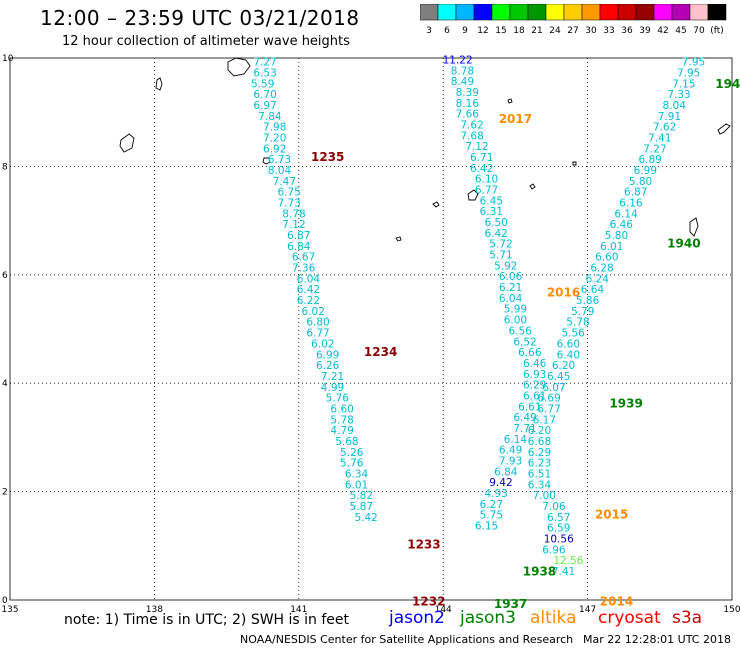  What do you see at coordinates (640, 182) in the screenshot?
I see `wave-height-value: 5.80` at bounding box center [640, 182].